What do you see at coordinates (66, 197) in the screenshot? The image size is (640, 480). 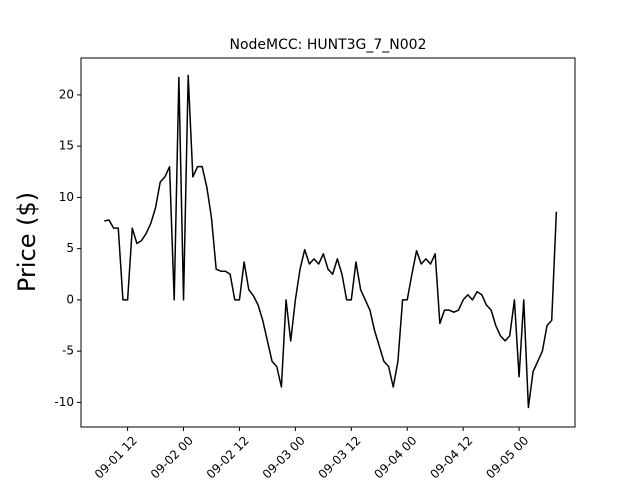 I see `y-tick-label: 10` at bounding box center [66, 197].